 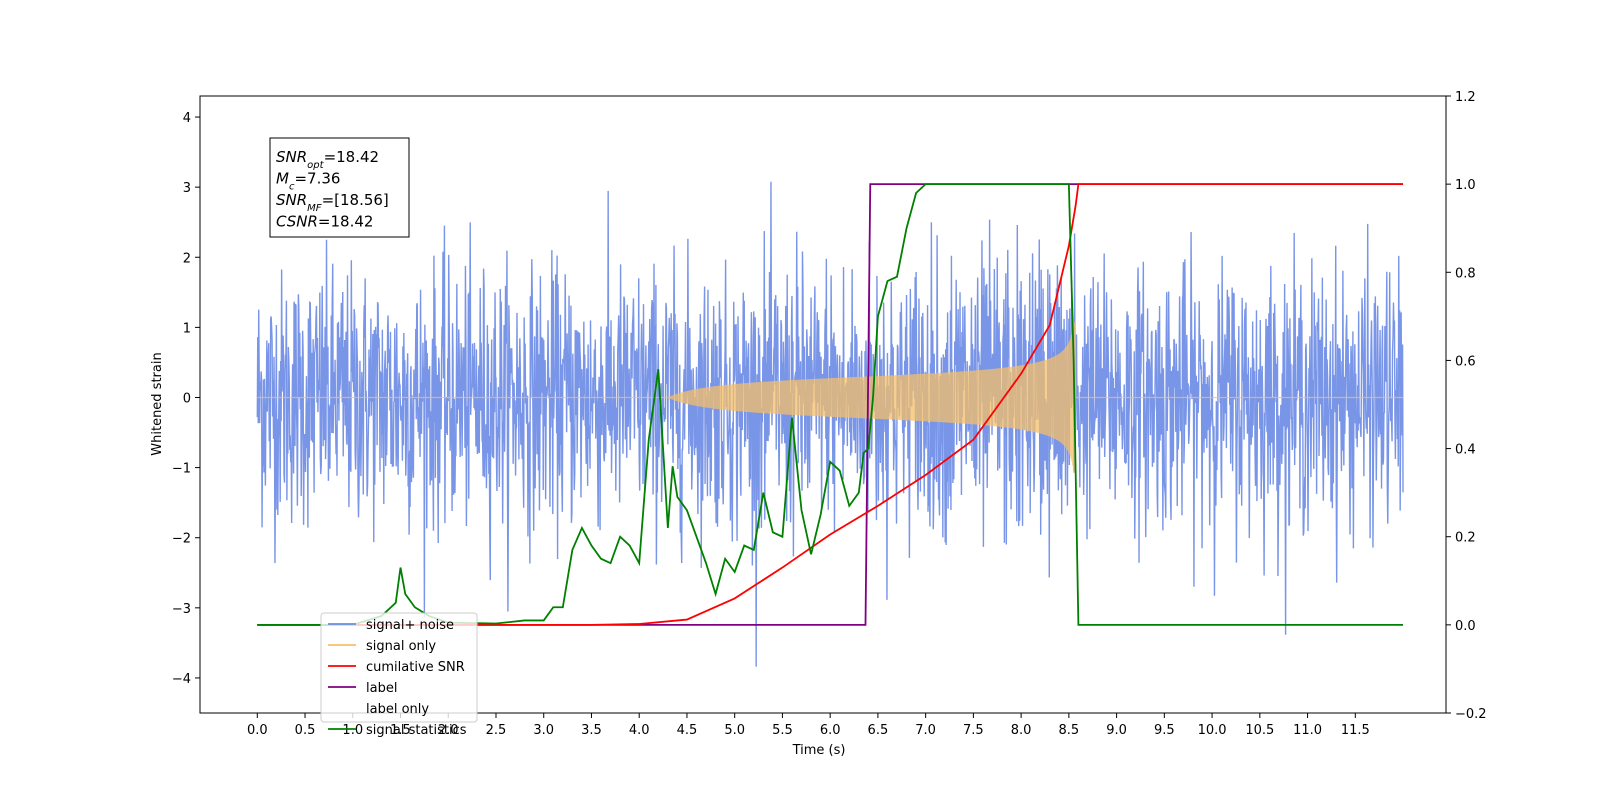 What do you see at coordinates (1355, 730) in the screenshot?
I see `x-tick-label: 11.5` at bounding box center [1355, 730].